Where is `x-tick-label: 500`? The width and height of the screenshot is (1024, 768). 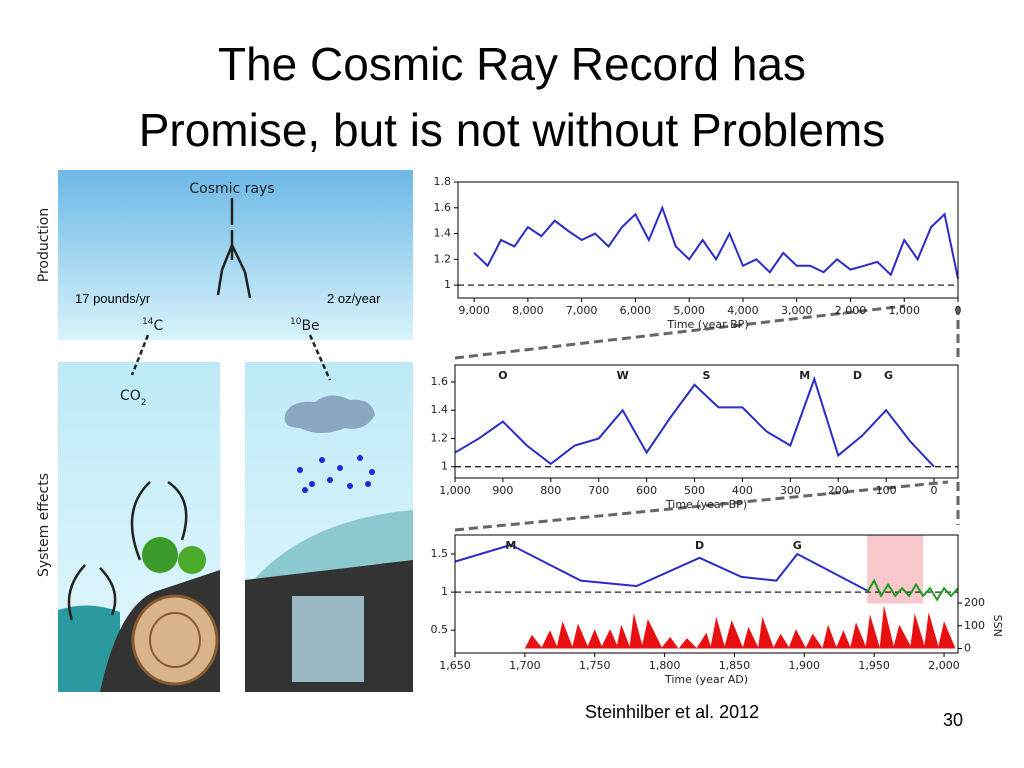 x-tick-label: 500 is located at coordinates (694, 490).